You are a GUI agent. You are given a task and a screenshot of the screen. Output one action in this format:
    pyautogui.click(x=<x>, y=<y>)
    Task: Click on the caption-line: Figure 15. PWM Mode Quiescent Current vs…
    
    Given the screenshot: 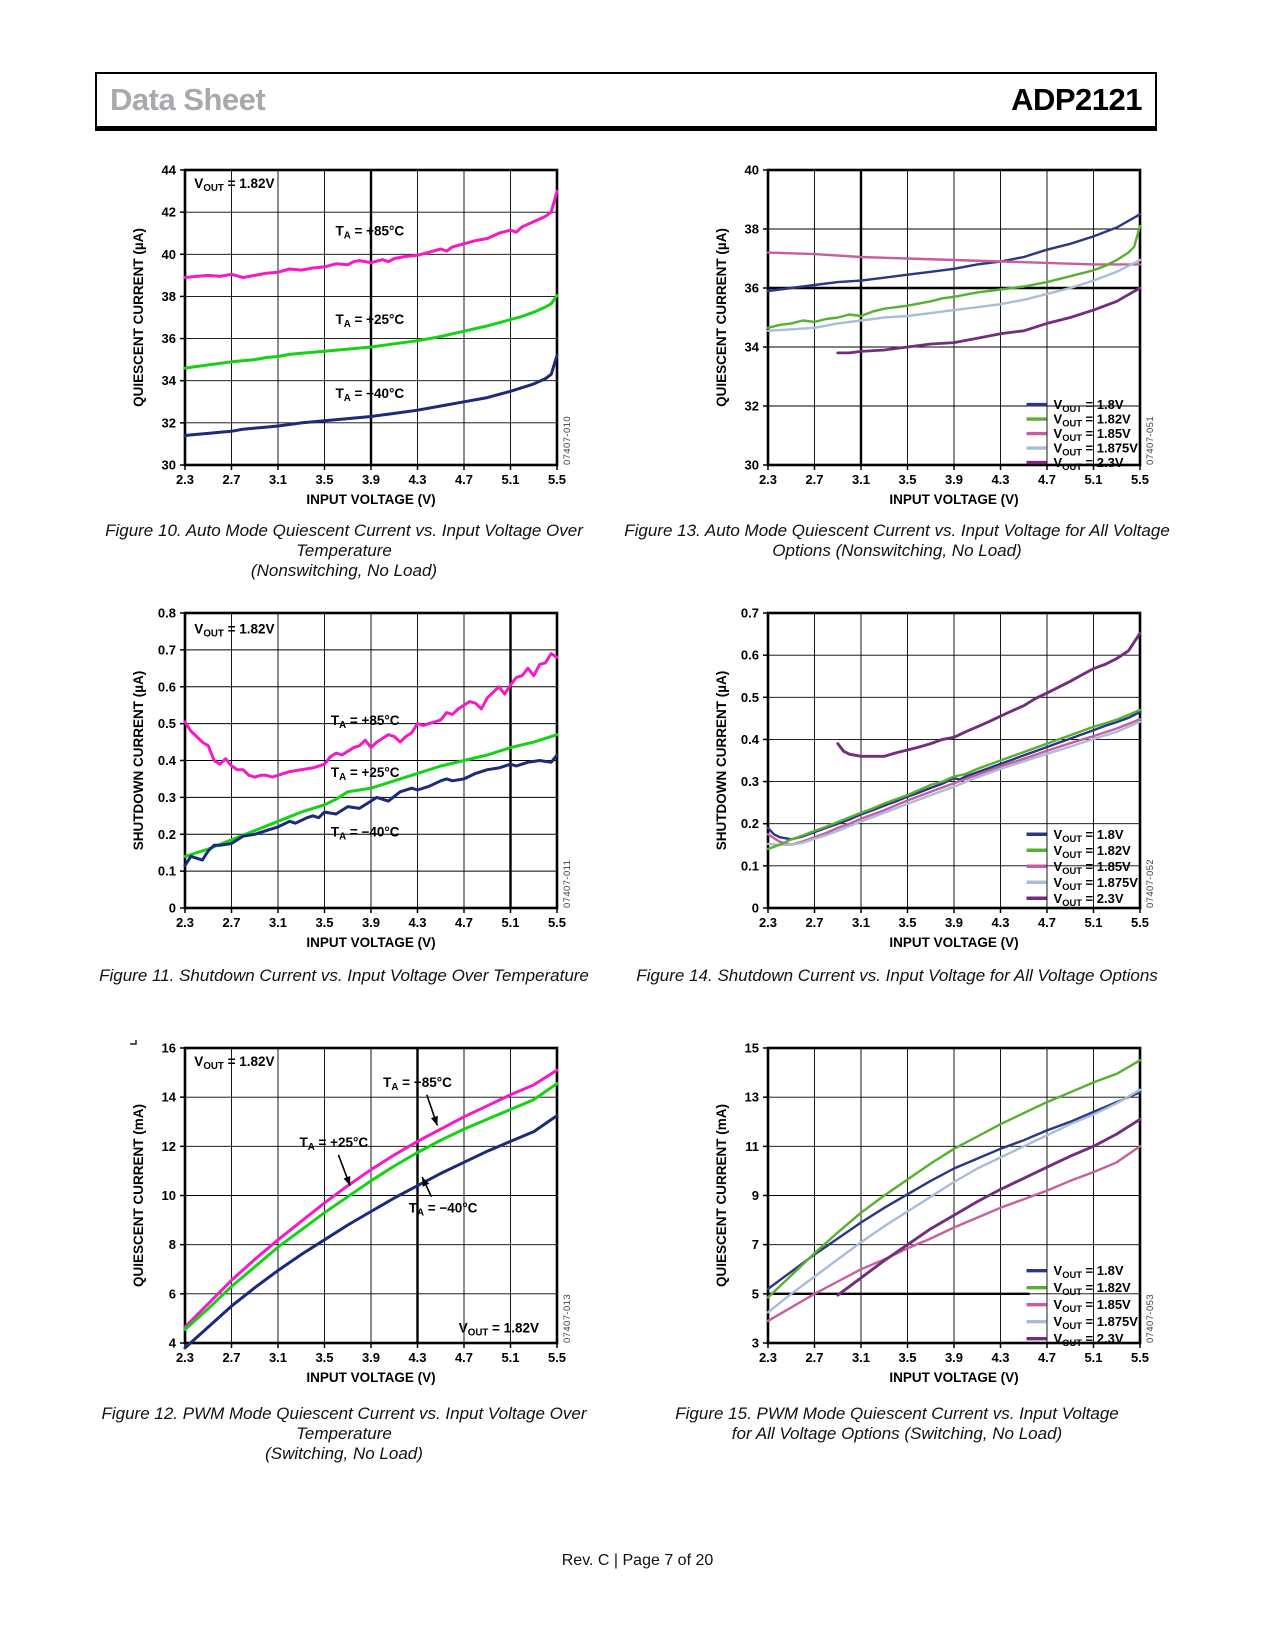 What is the action you would take?
    pyautogui.click(x=897, y=1413)
    